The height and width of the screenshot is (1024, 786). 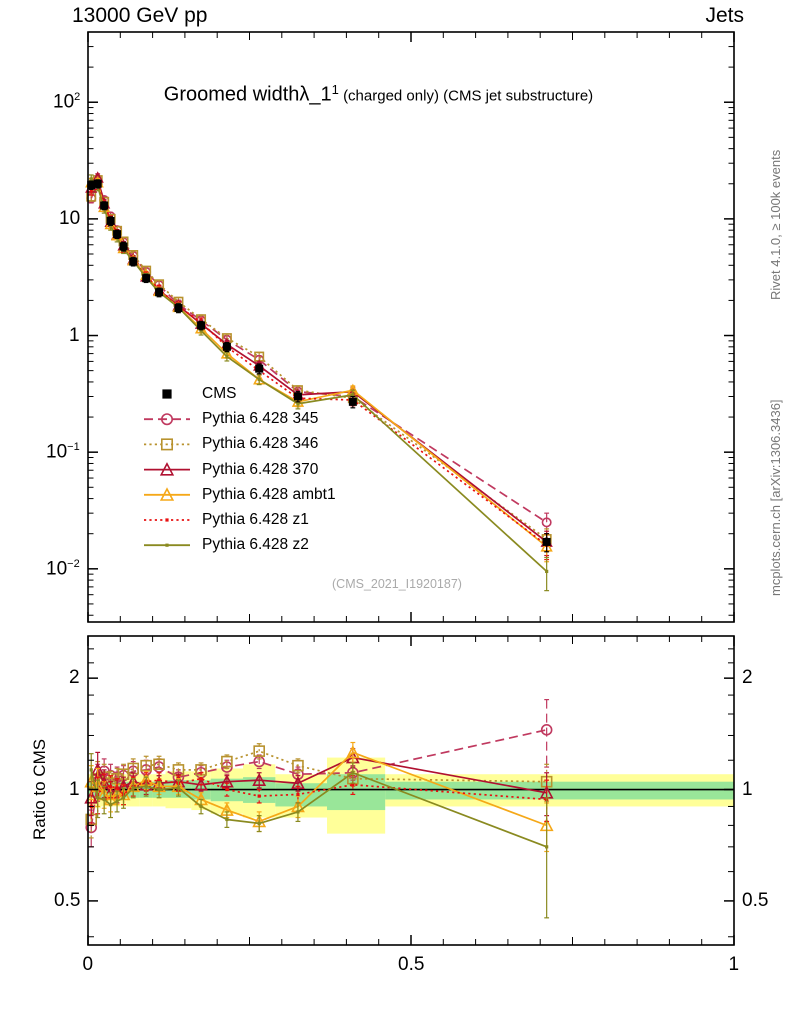 What do you see at coordinates (411, 964) in the screenshot?
I see `xtick-label-1: 0.5` at bounding box center [411, 964].